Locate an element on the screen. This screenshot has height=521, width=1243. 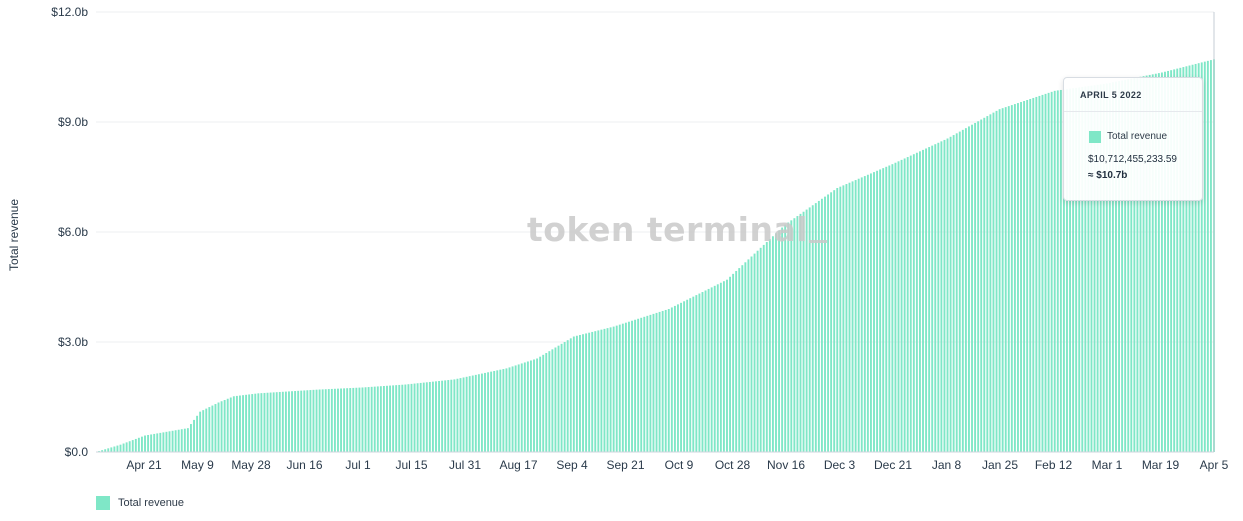
legend-label: Total revenue is located at coordinates (151, 503).